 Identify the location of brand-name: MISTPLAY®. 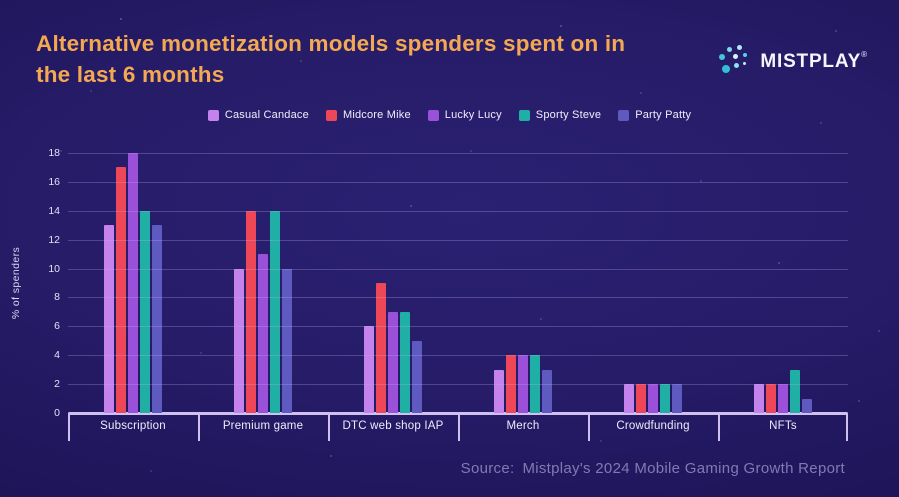
(813, 60).